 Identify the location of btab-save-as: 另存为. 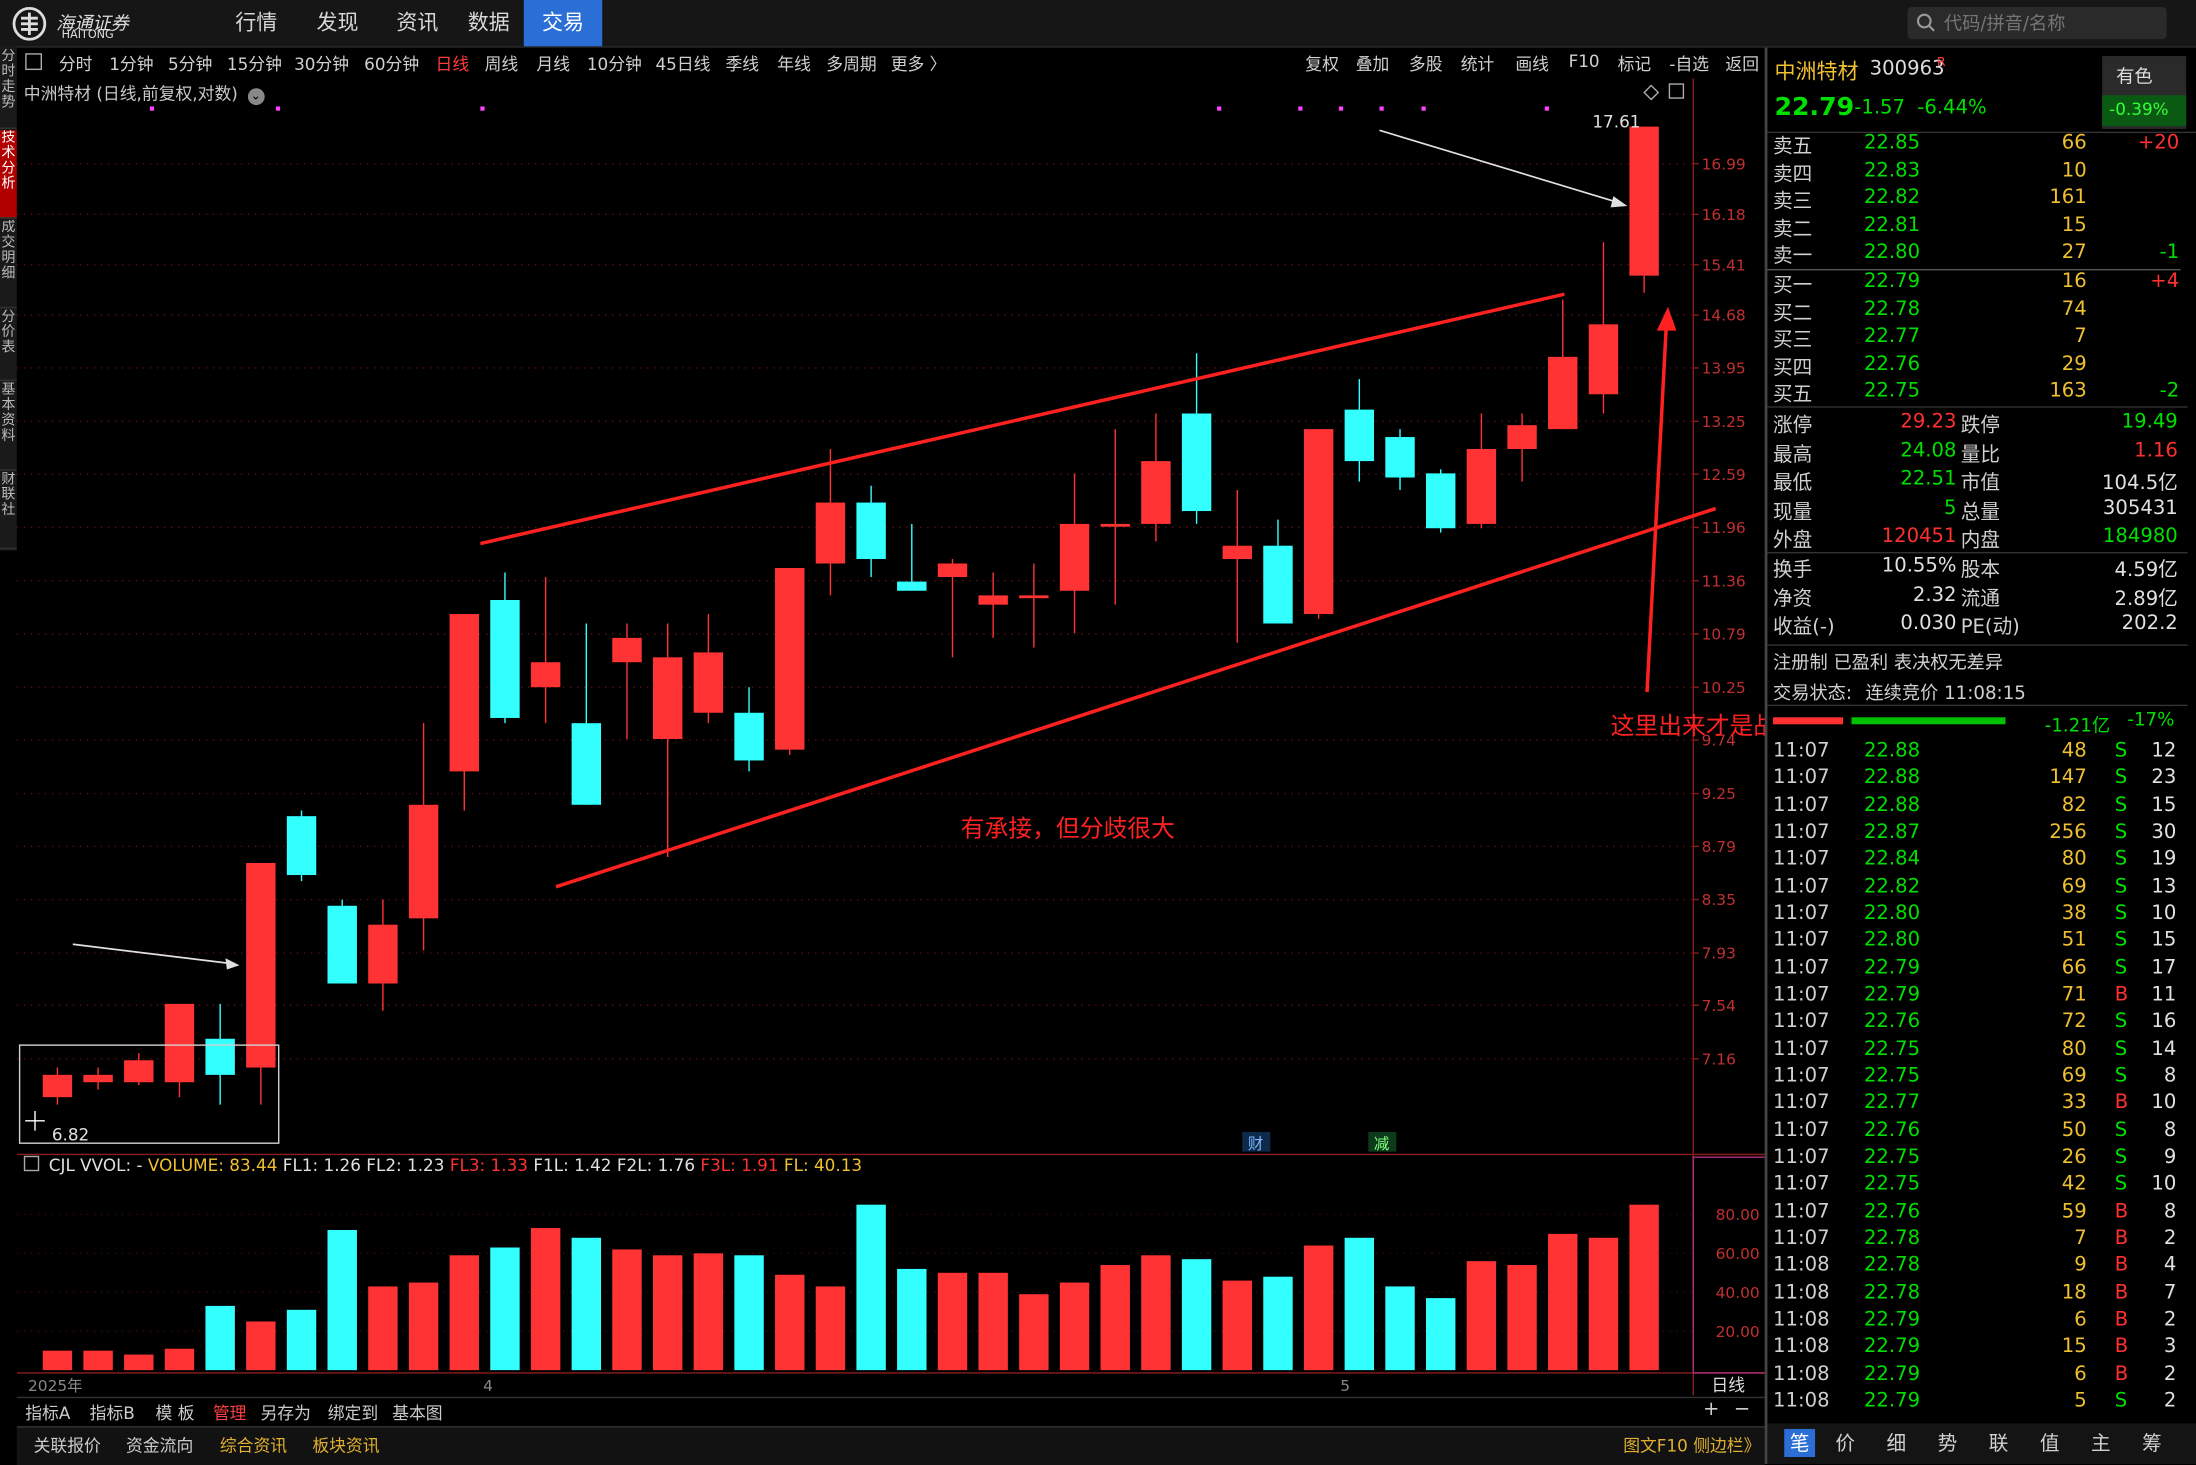
(285, 1413).